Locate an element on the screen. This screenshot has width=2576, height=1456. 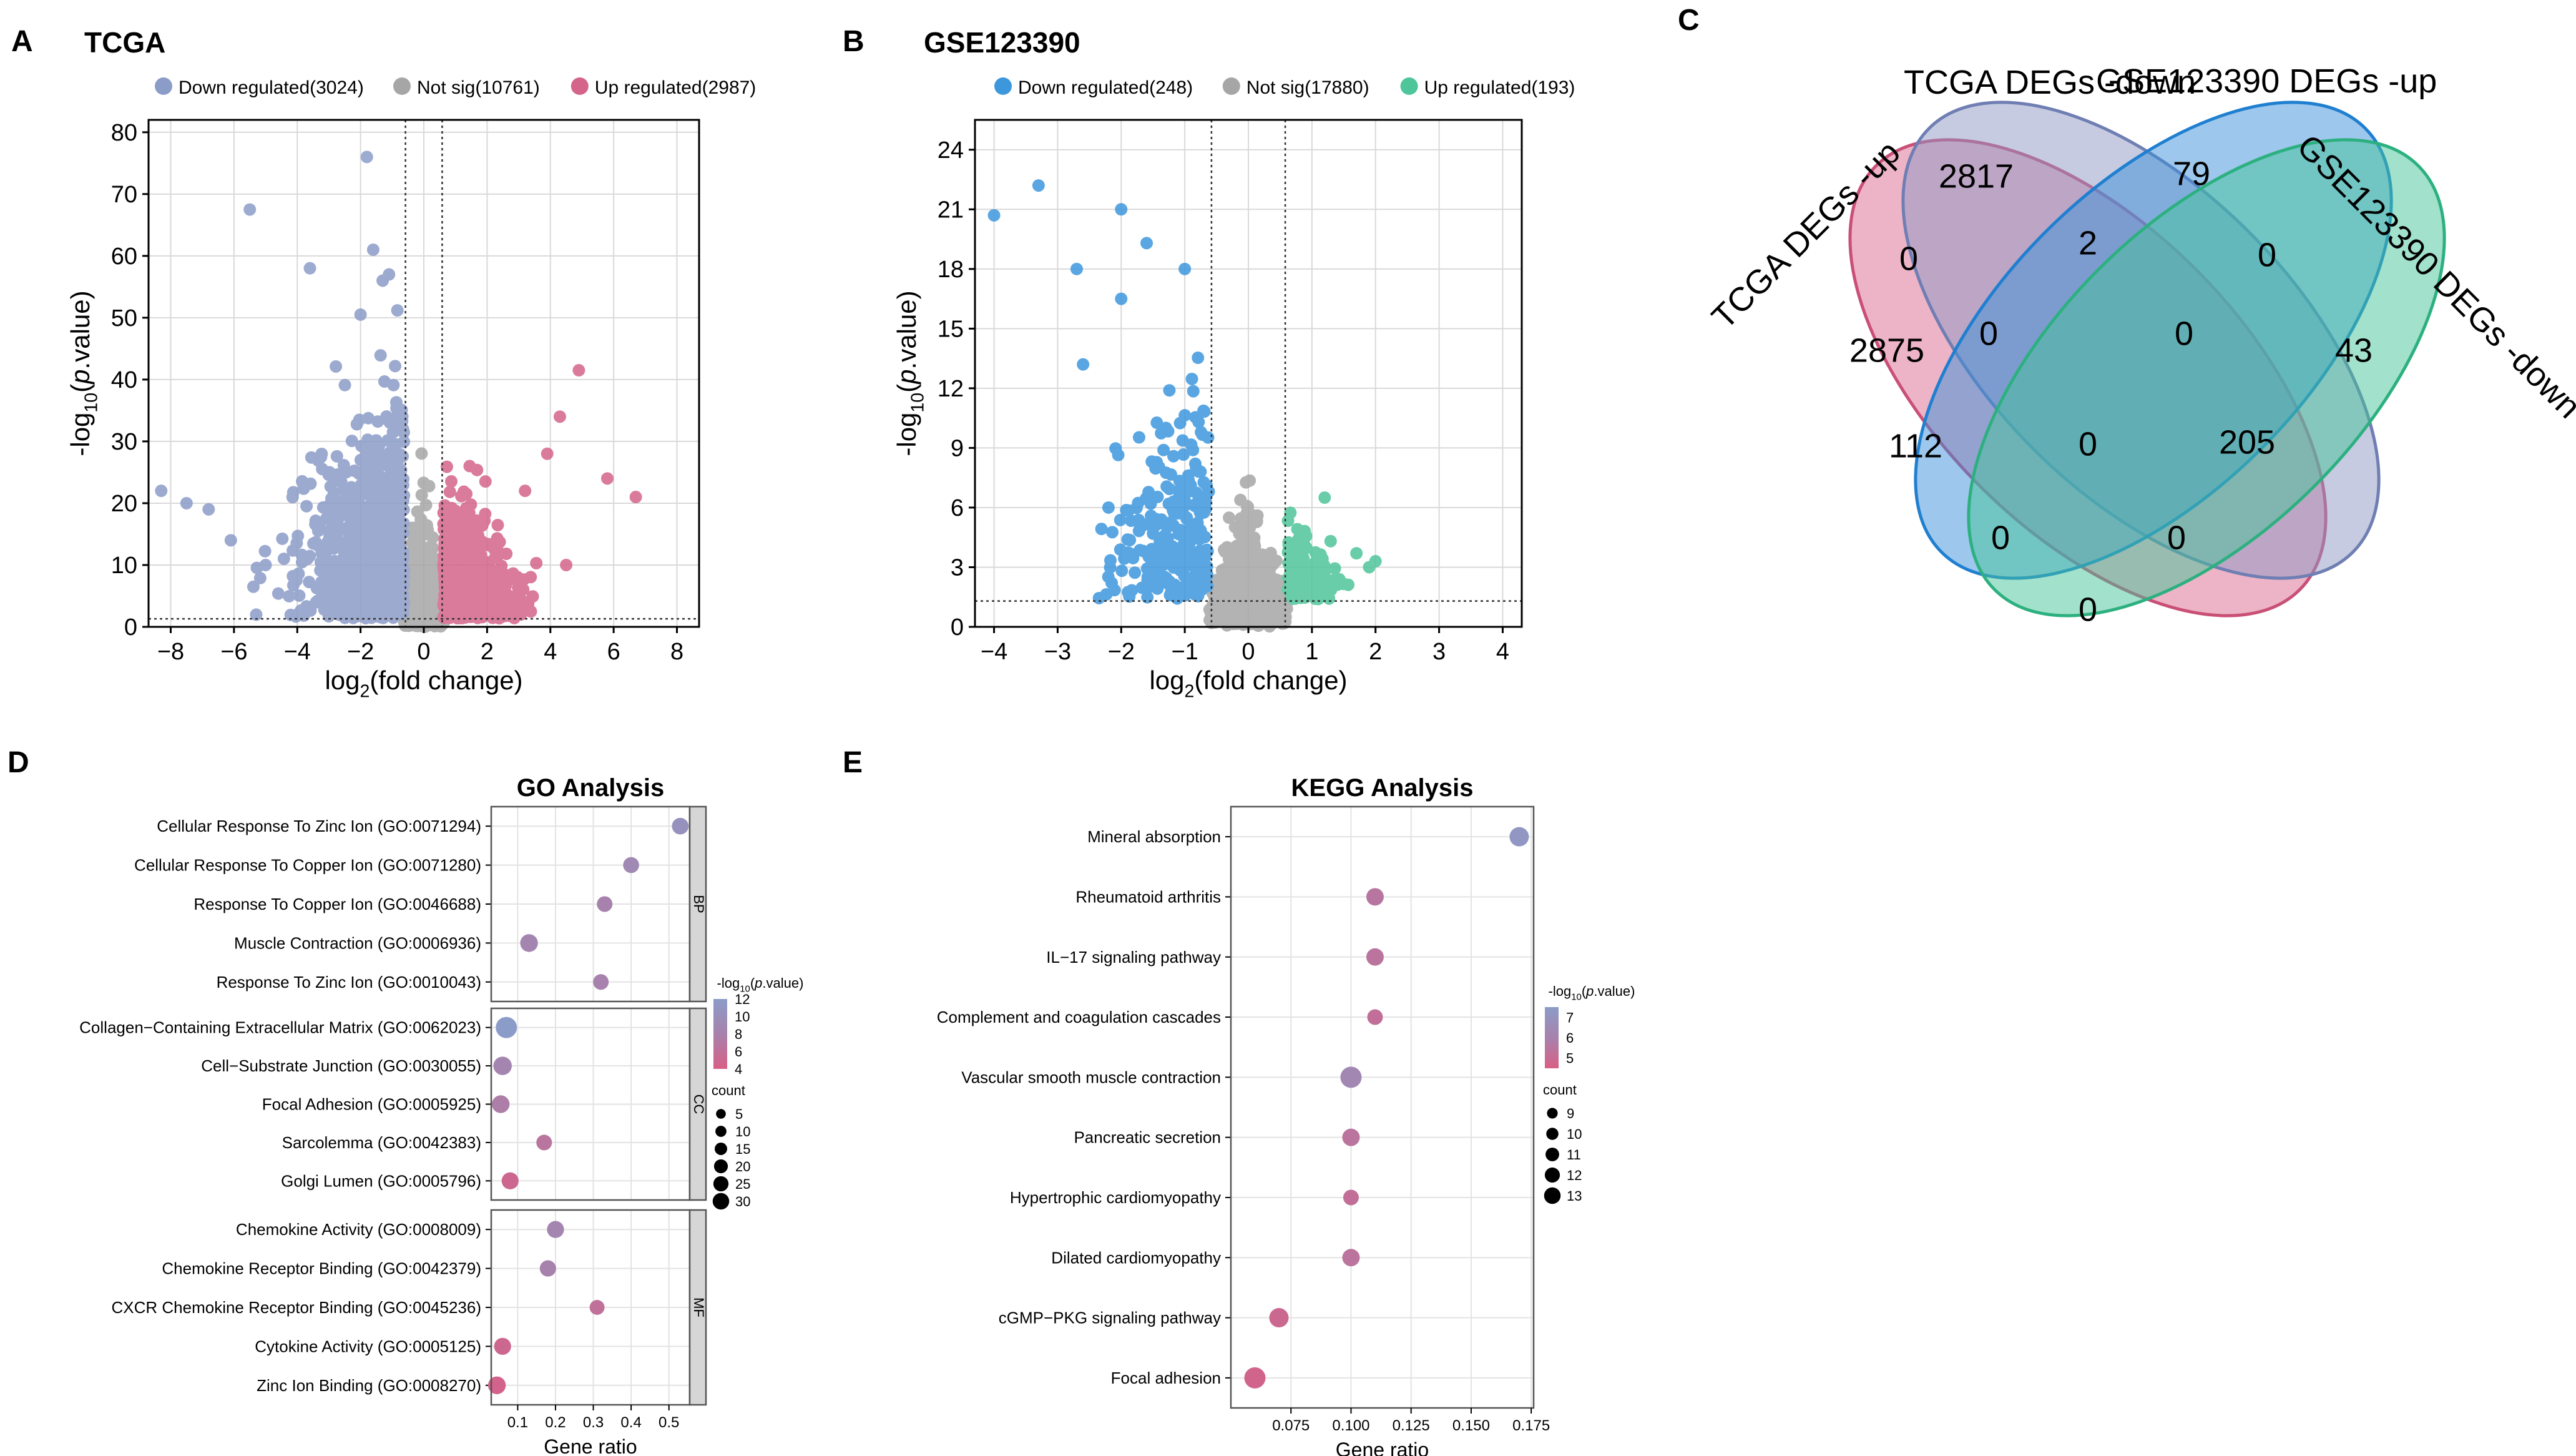
axis-label-subscript: 2 is located at coordinates (365, 692).